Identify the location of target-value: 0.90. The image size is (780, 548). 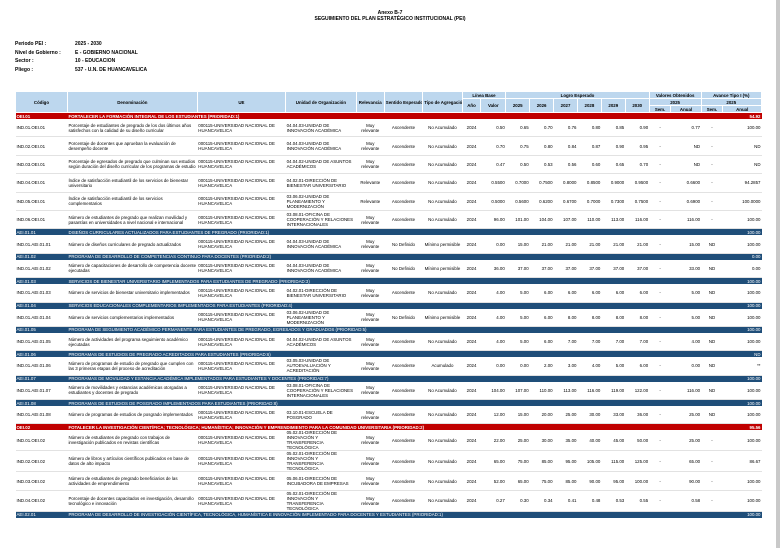
(637, 128).